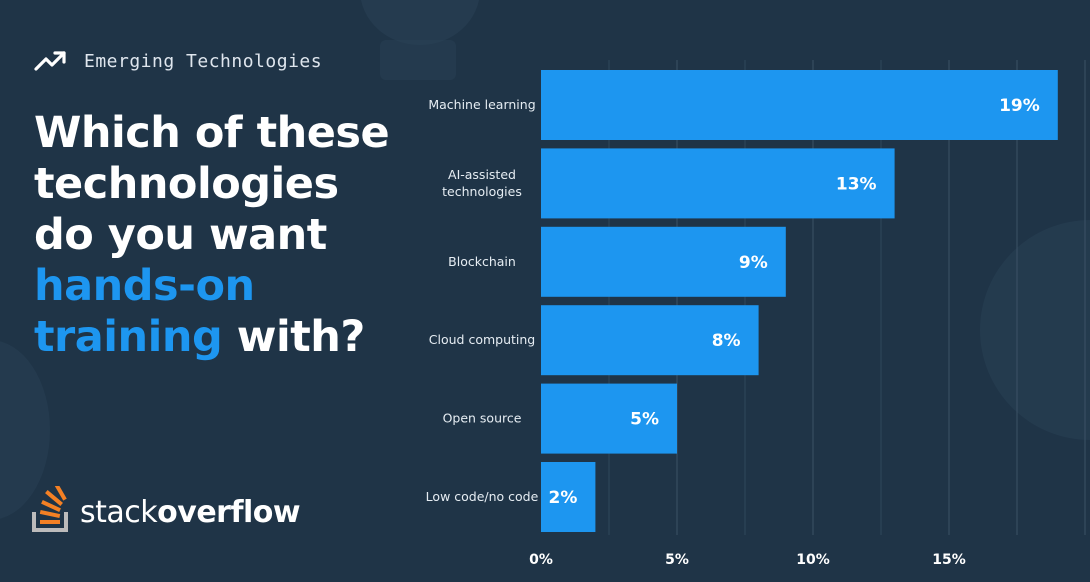  I want to click on question-line: technologies, so click(186, 184).